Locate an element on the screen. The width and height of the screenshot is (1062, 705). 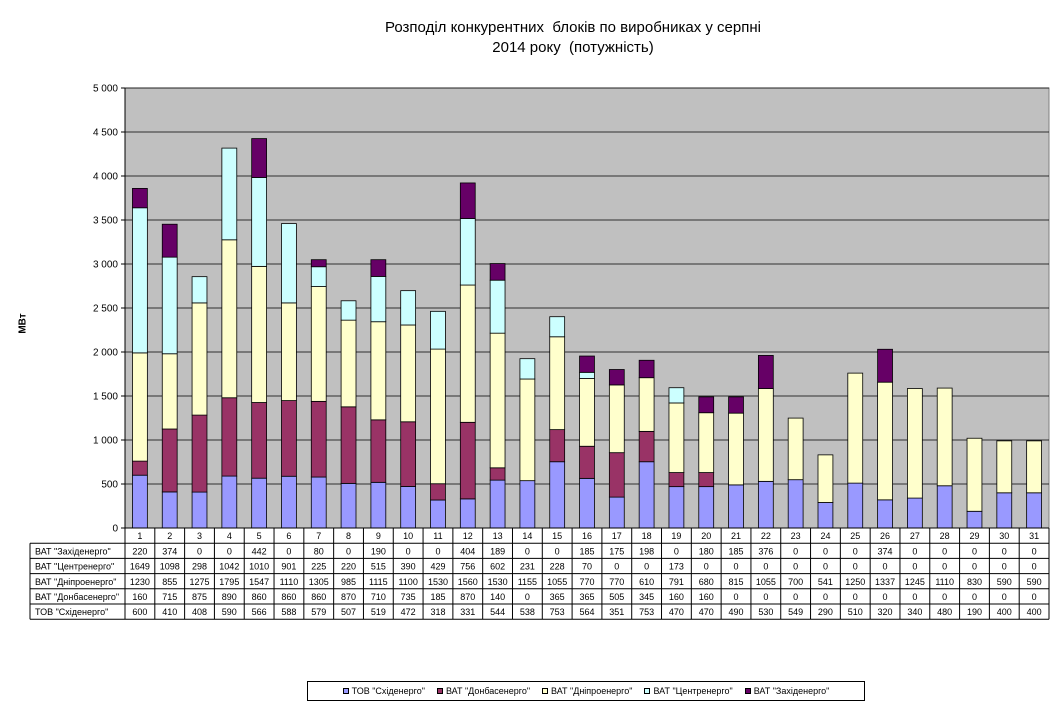
table-cell: 180 is located at coordinates (706, 551).